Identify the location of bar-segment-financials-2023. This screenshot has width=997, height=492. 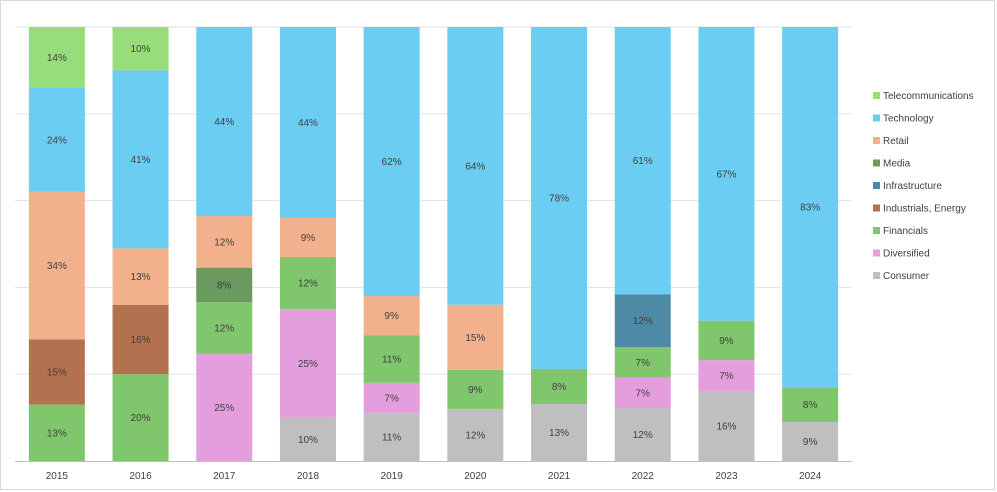
(726, 340).